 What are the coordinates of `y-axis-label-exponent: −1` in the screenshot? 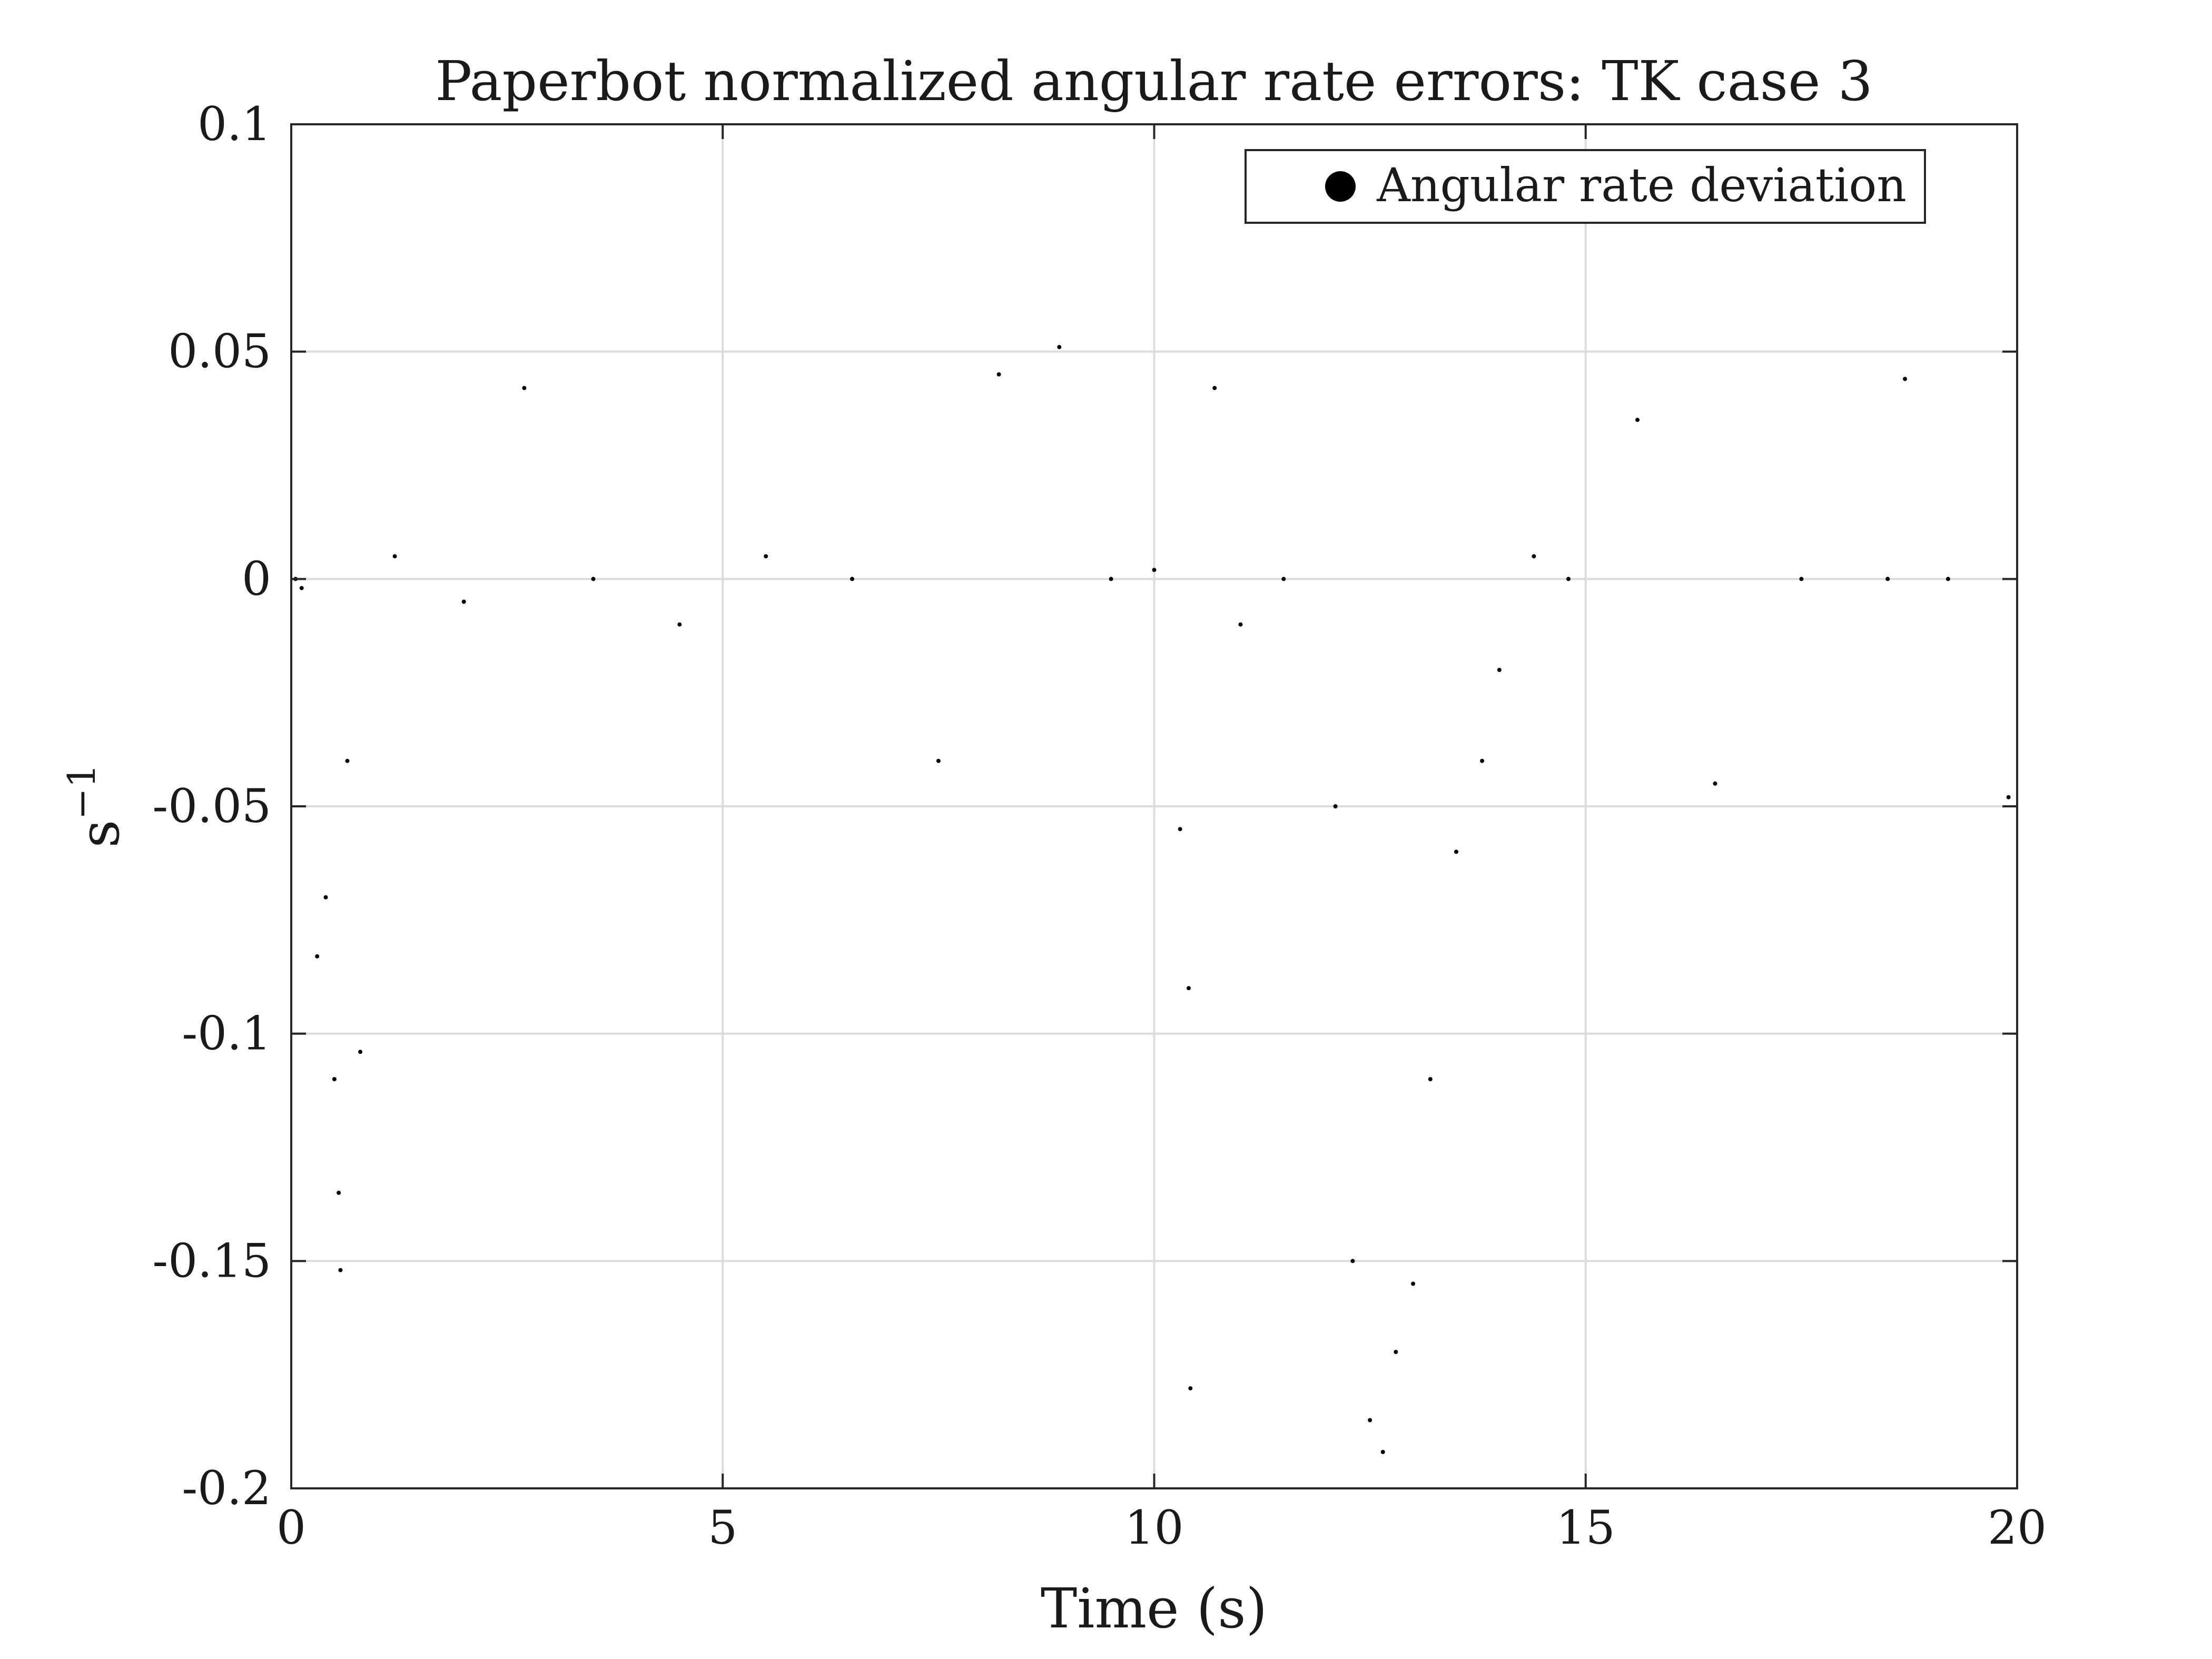 It's located at (82, 791).